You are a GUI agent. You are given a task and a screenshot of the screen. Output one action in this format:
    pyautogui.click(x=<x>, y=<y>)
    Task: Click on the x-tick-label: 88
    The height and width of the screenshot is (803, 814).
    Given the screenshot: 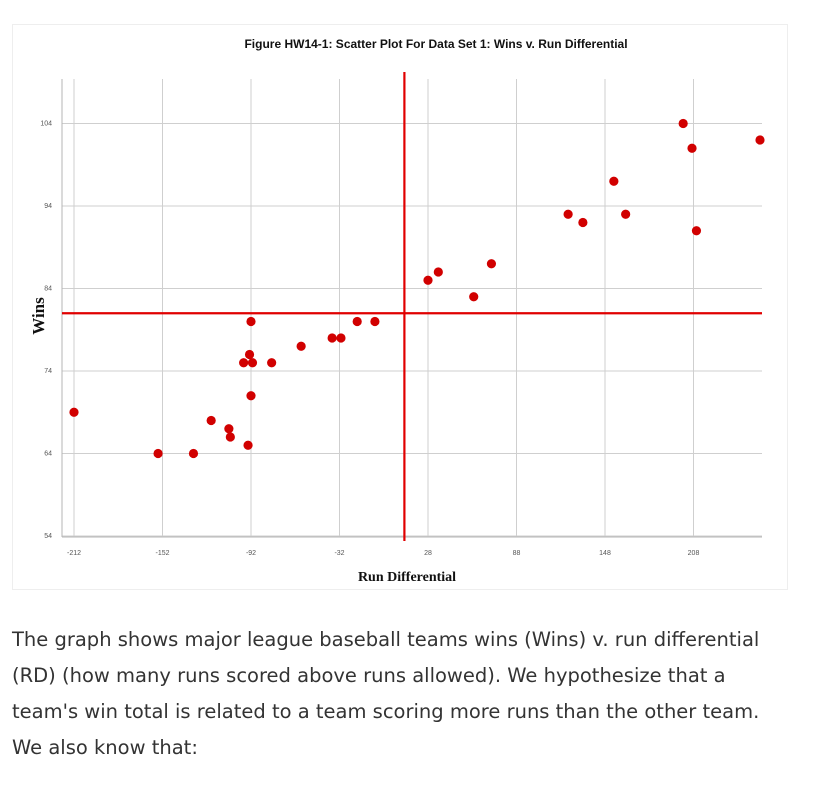 What is the action you would take?
    pyautogui.click(x=517, y=553)
    